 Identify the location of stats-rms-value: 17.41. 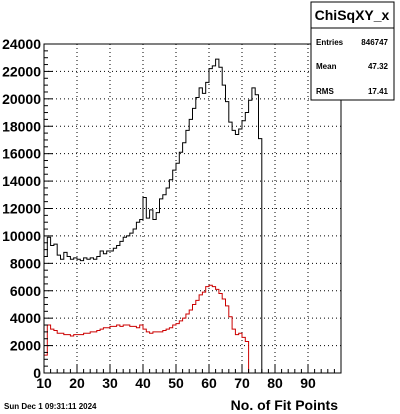
(378, 91).